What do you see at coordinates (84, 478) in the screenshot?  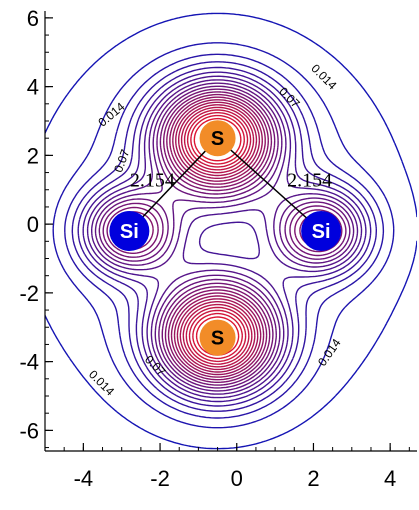 I see `x-tick-label: -4` at bounding box center [84, 478].